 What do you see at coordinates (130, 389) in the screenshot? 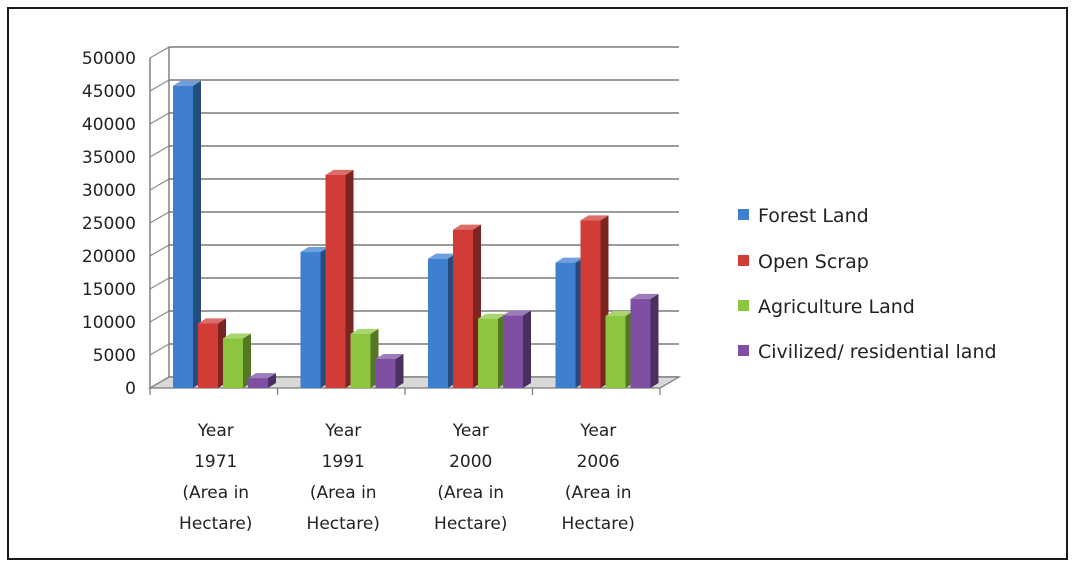
I see `y-tick-label: 0` at bounding box center [130, 389].